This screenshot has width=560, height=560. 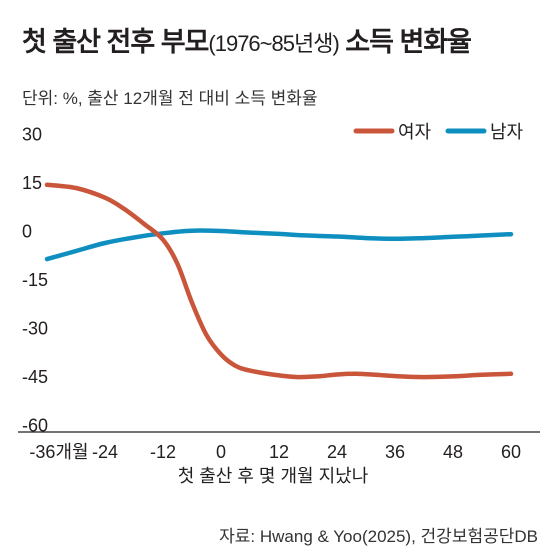 I want to click on series-line-male, so click(x=279, y=245).